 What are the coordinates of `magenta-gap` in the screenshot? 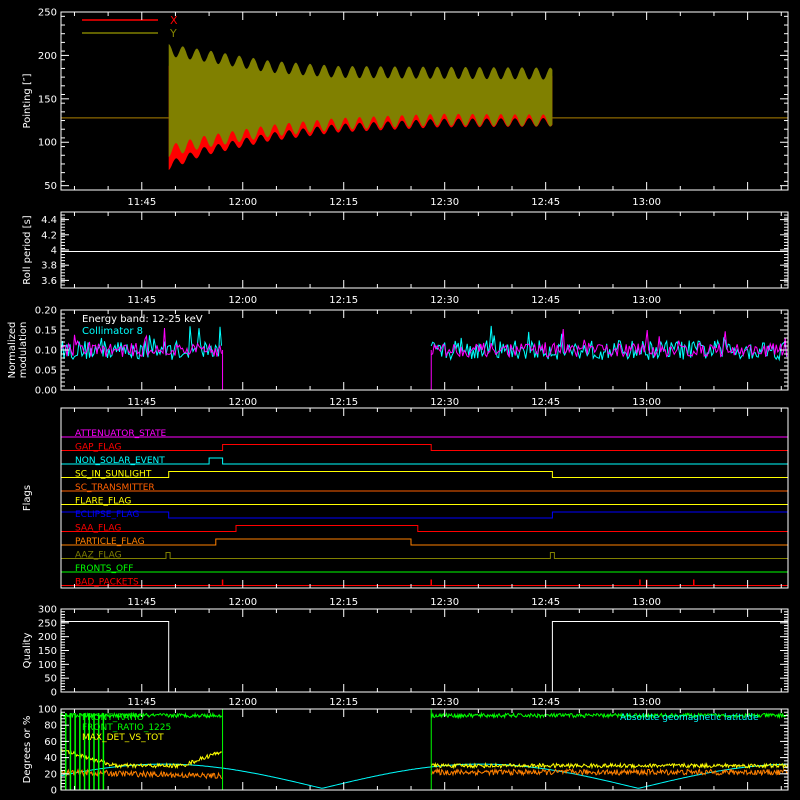 It's located at (327, 370).